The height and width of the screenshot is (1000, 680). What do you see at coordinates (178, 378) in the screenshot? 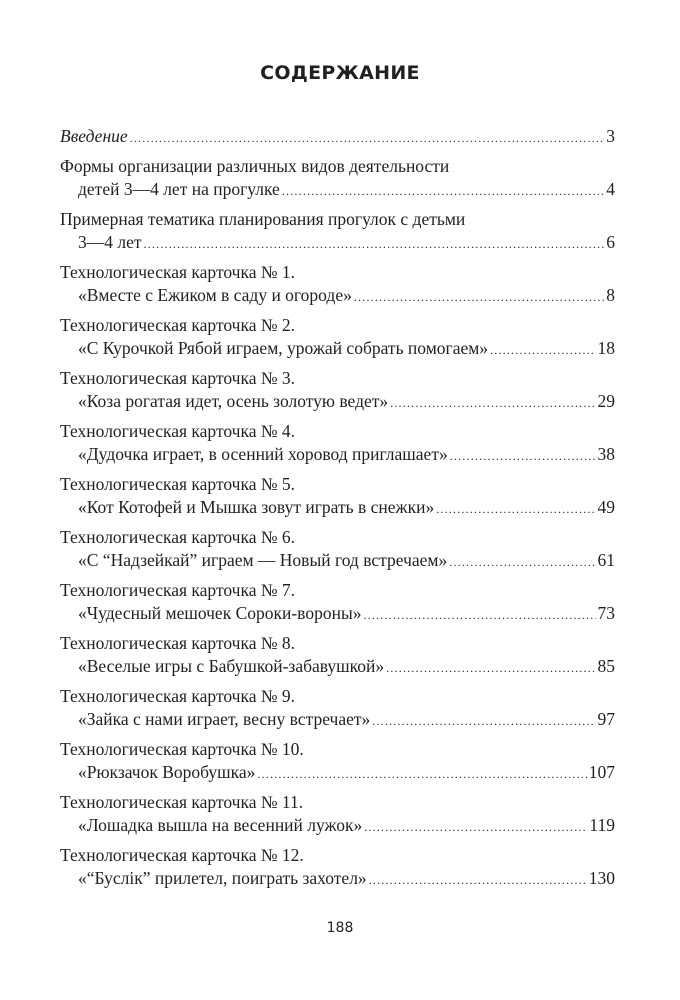
I see `toc-entry-heading: Технологическая карточка № 3.` at bounding box center [178, 378].